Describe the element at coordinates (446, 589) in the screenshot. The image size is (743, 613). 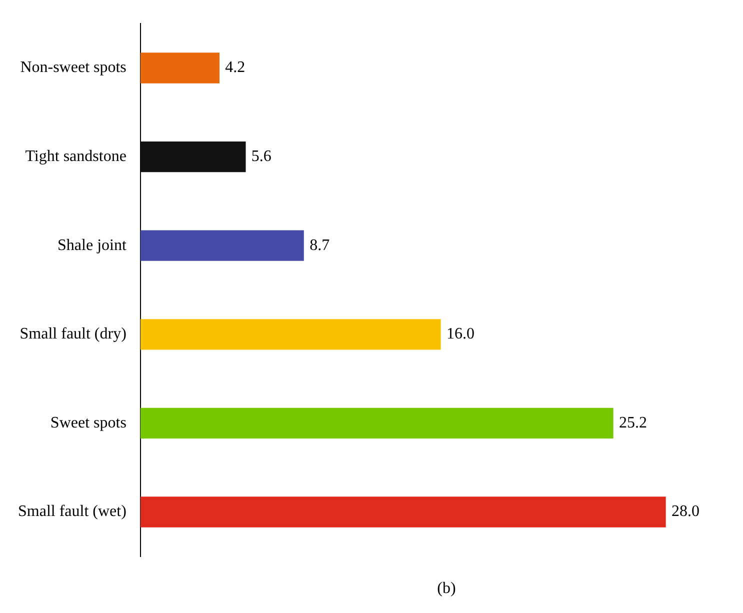
I see `text: (b)` at that location.